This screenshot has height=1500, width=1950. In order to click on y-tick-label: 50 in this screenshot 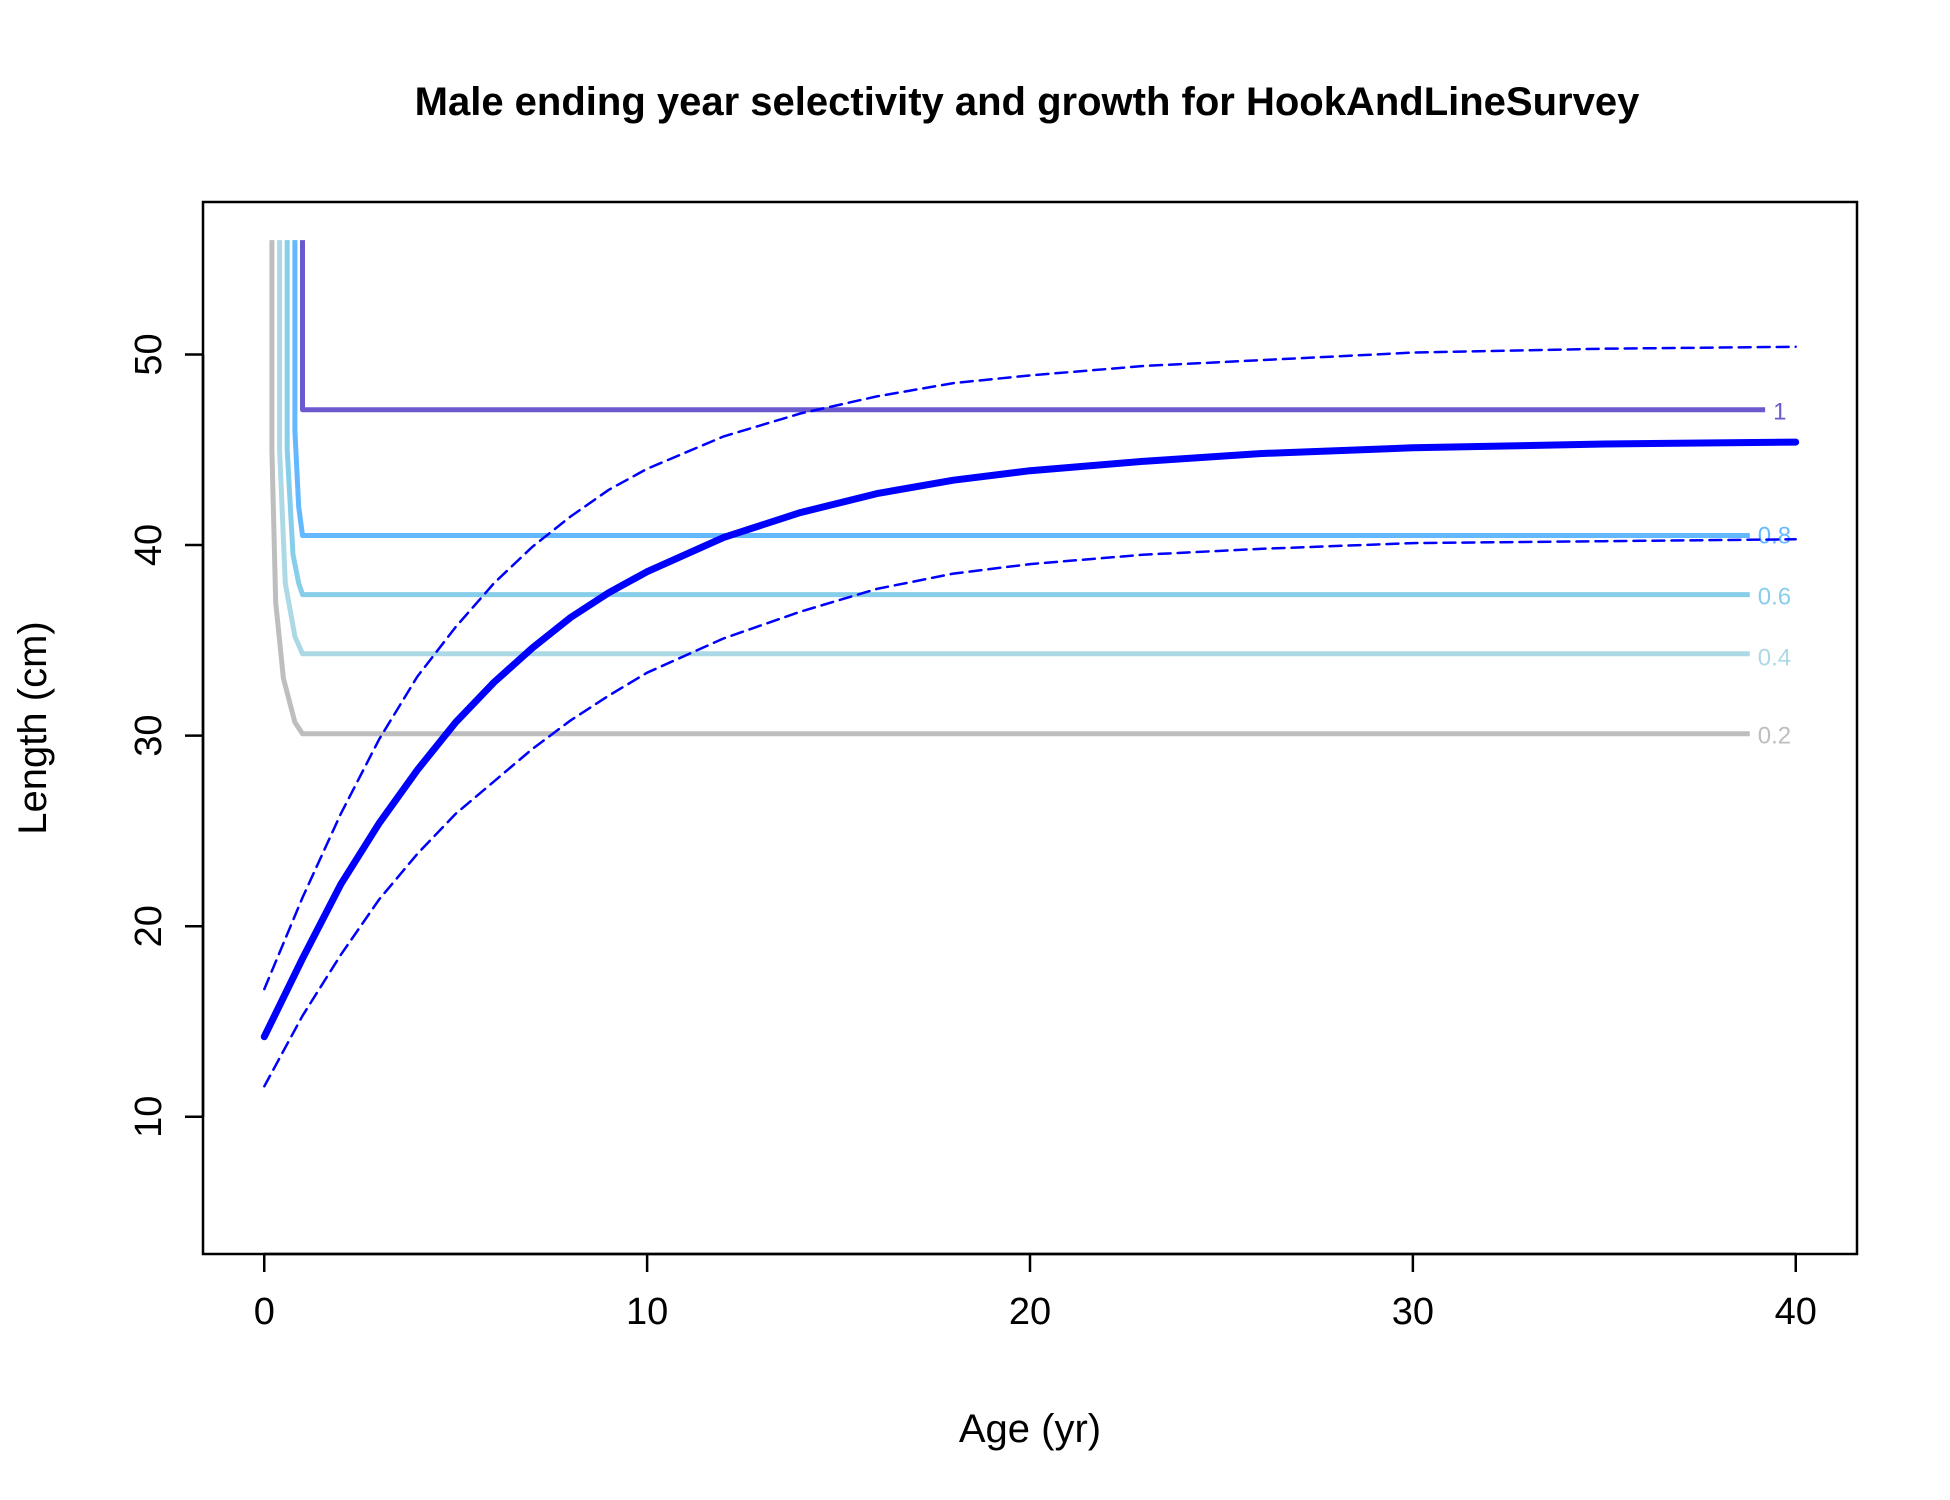, I will do `click(149, 354)`.